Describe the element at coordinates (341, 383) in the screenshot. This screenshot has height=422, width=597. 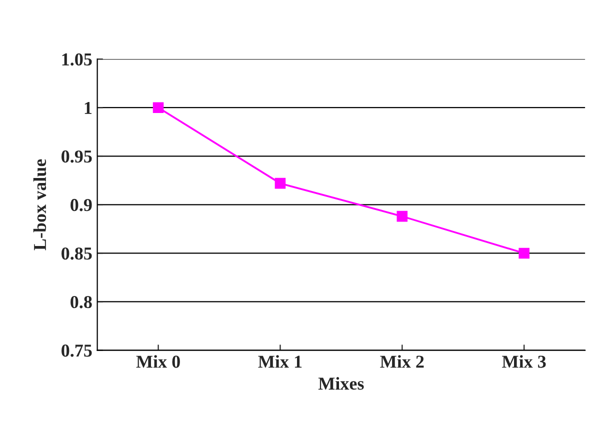
I see `x-axis-title: Mixes` at that location.